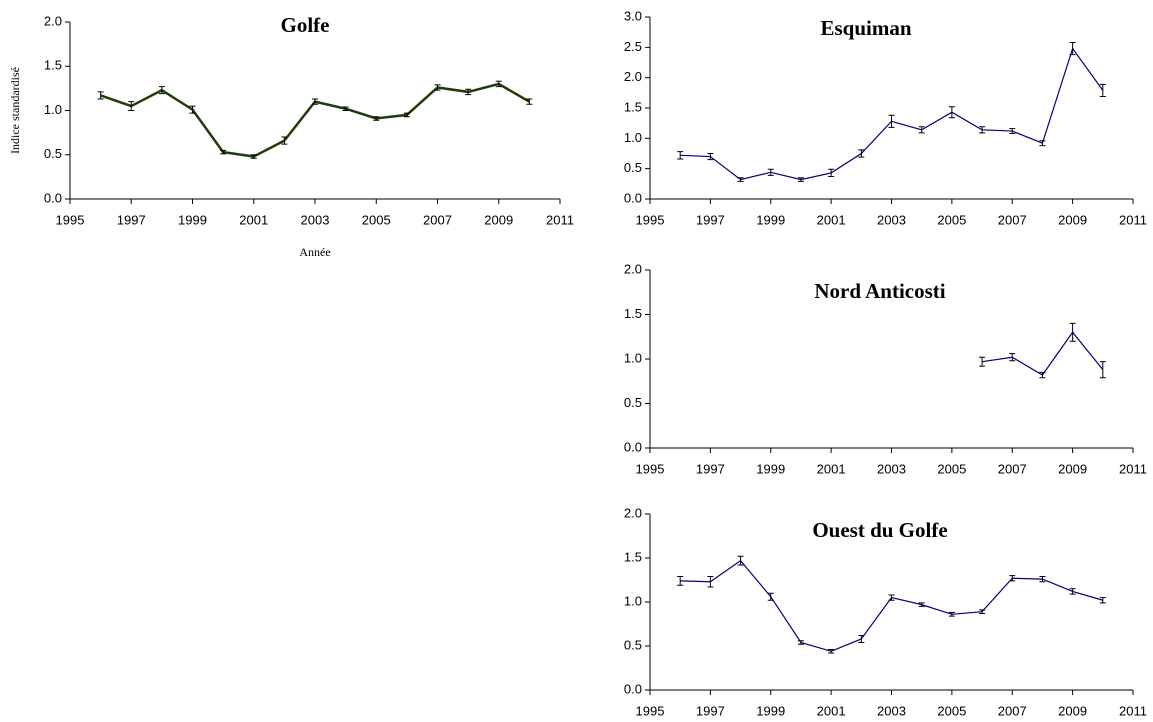 Image resolution: width=1153 pixels, height=722 pixels. What do you see at coordinates (879, 530) in the screenshot?
I see `chart-title: Ouest du Golfe` at bounding box center [879, 530].